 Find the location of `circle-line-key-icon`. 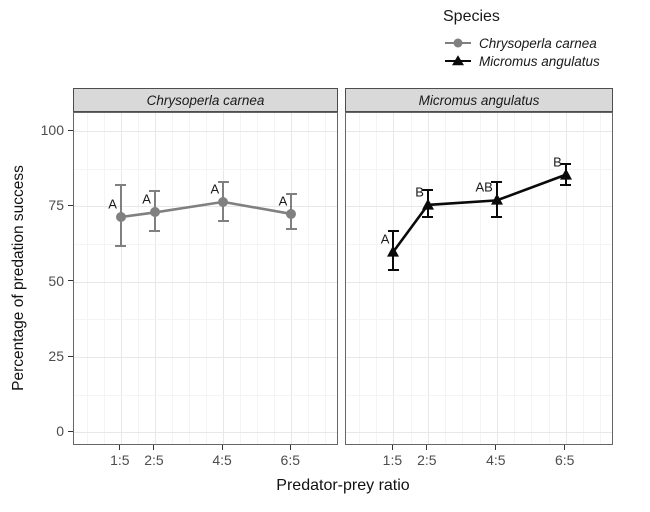

circle-line-key-icon is located at coordinates (458, 43).